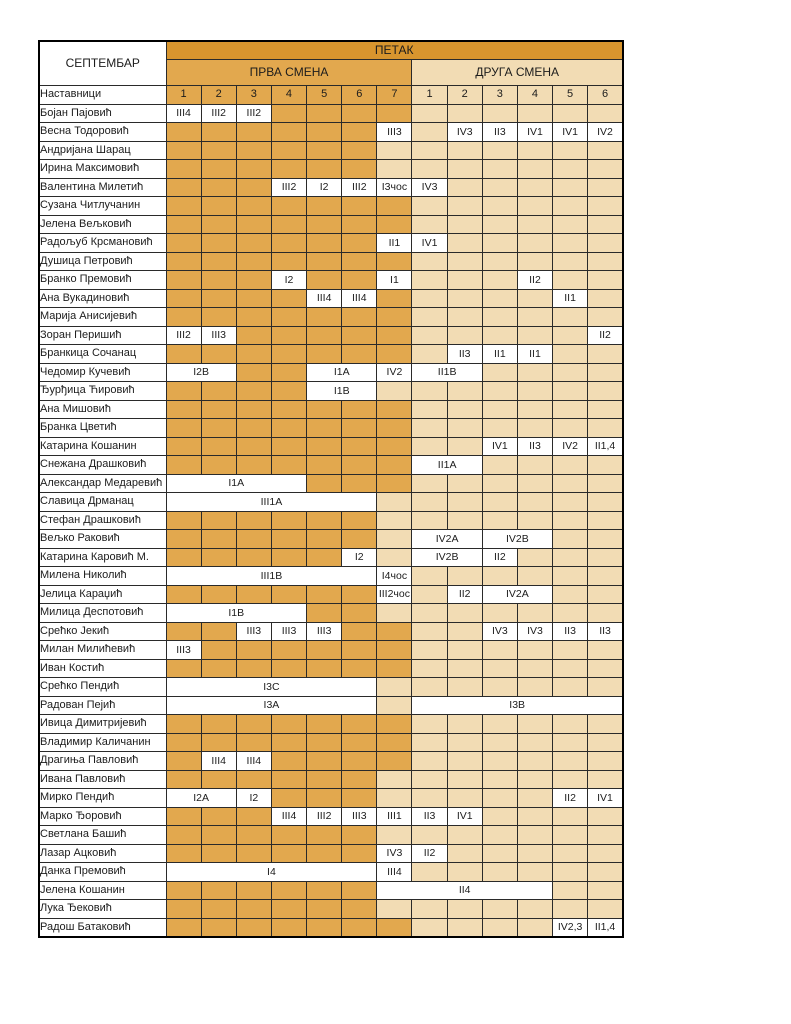 The height and width of the screenshot is (1024, 791). What do you see at coordinates (570, 298) in the screenshot?
I see `schedule-cell-filled: II1` at bounding box center [570, 298].